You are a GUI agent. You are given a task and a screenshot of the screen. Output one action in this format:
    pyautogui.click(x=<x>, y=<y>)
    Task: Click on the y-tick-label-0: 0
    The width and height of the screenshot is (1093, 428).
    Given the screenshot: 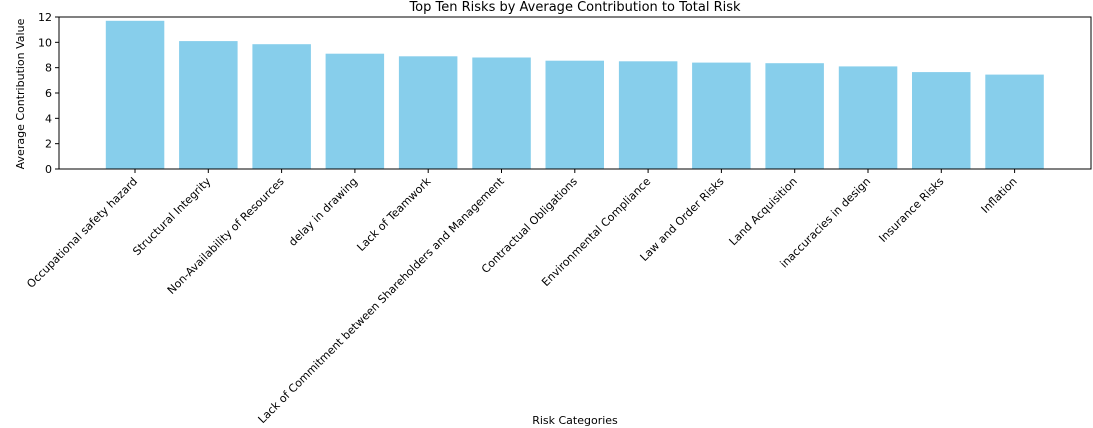 What is the action you would take?
    pyautogui.click(x=48, y=169)
    